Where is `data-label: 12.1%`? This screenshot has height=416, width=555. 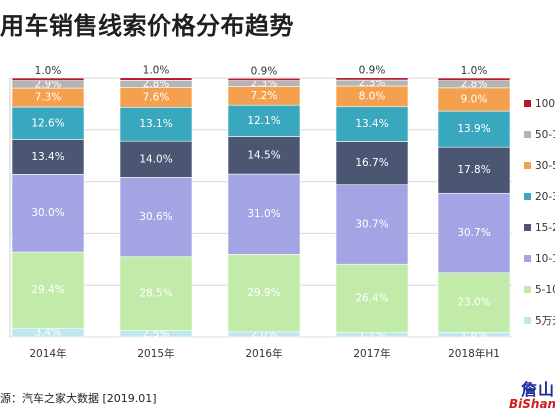 data-label: 12.1% is located at coordinates (263, 121).